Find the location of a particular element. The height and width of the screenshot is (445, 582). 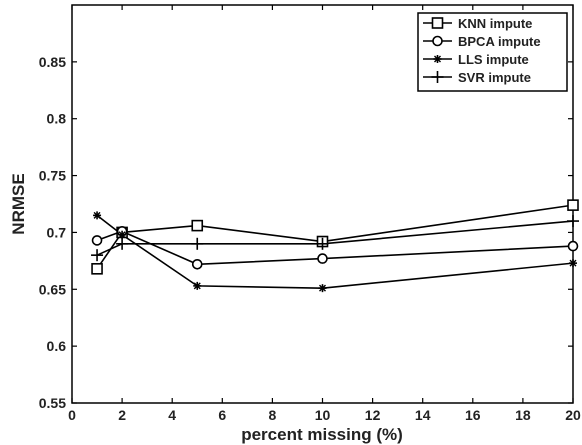

legend-label: SVR impute is located at coordinates (494, 77).